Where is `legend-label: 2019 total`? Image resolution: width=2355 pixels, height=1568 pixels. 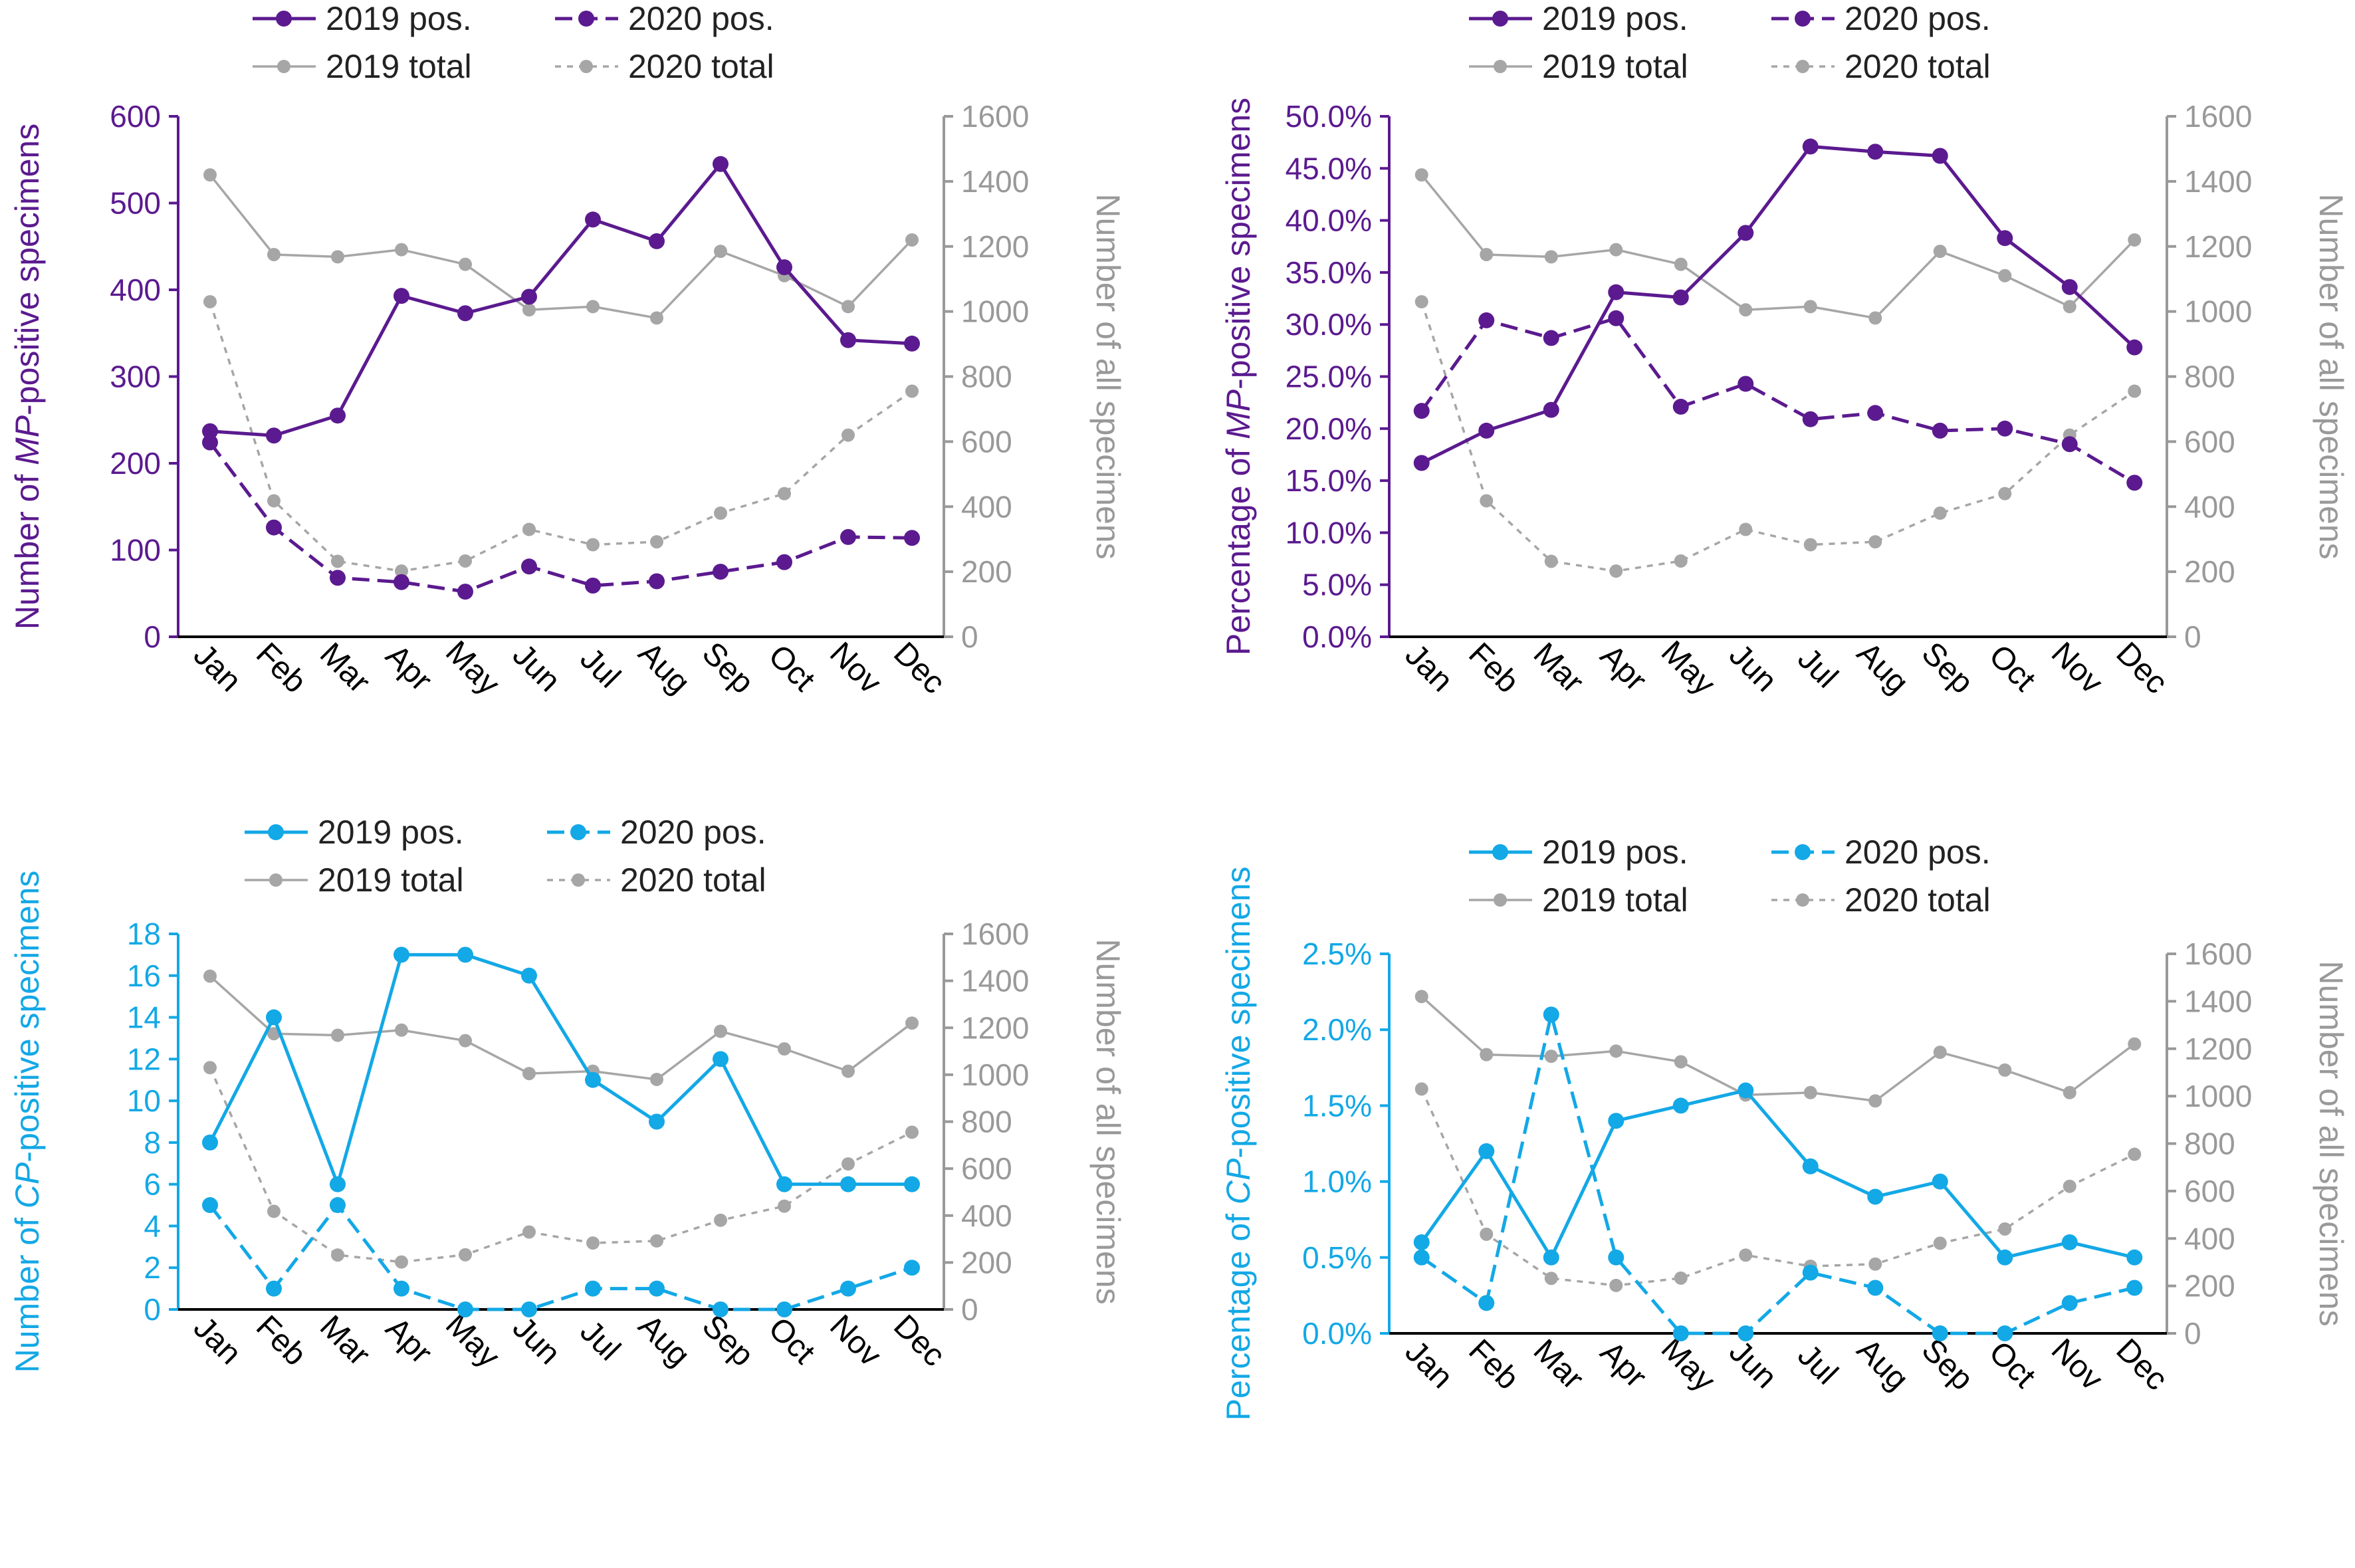
legend-label: 2019 total is located at coordinates (1615, 66).